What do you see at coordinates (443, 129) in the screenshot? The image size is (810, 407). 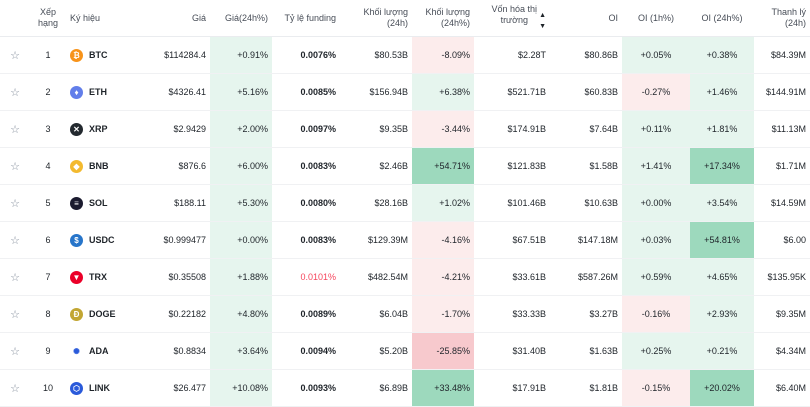 I see `volume-change-cell: -3.44%` at bounding box center [443, 129].